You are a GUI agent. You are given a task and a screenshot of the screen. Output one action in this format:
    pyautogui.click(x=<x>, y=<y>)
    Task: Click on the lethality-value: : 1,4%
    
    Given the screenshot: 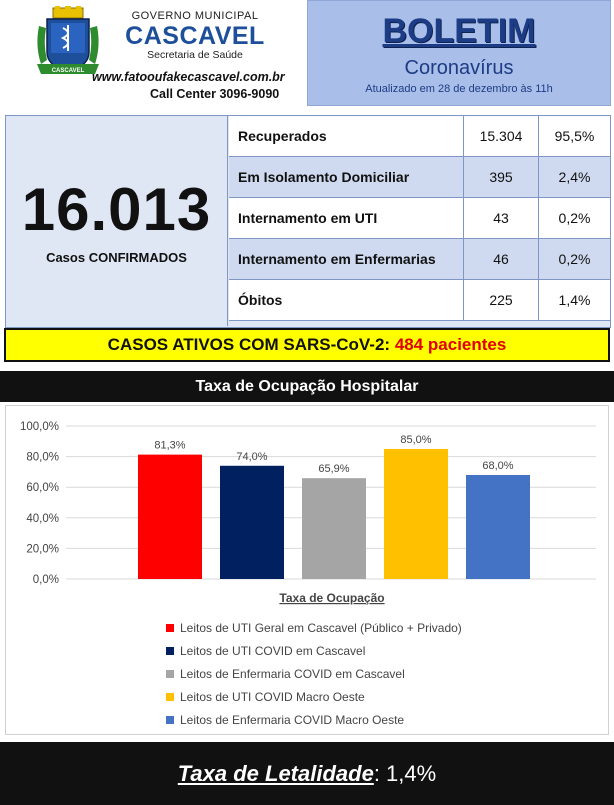 What is the action you would take?
    pyautogui.click(x=405, y=773)
    